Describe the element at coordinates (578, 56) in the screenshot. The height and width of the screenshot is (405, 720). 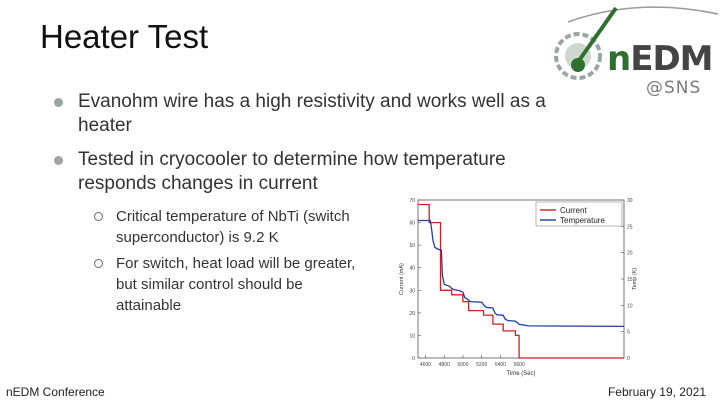
I see `logo-globe` at that location.